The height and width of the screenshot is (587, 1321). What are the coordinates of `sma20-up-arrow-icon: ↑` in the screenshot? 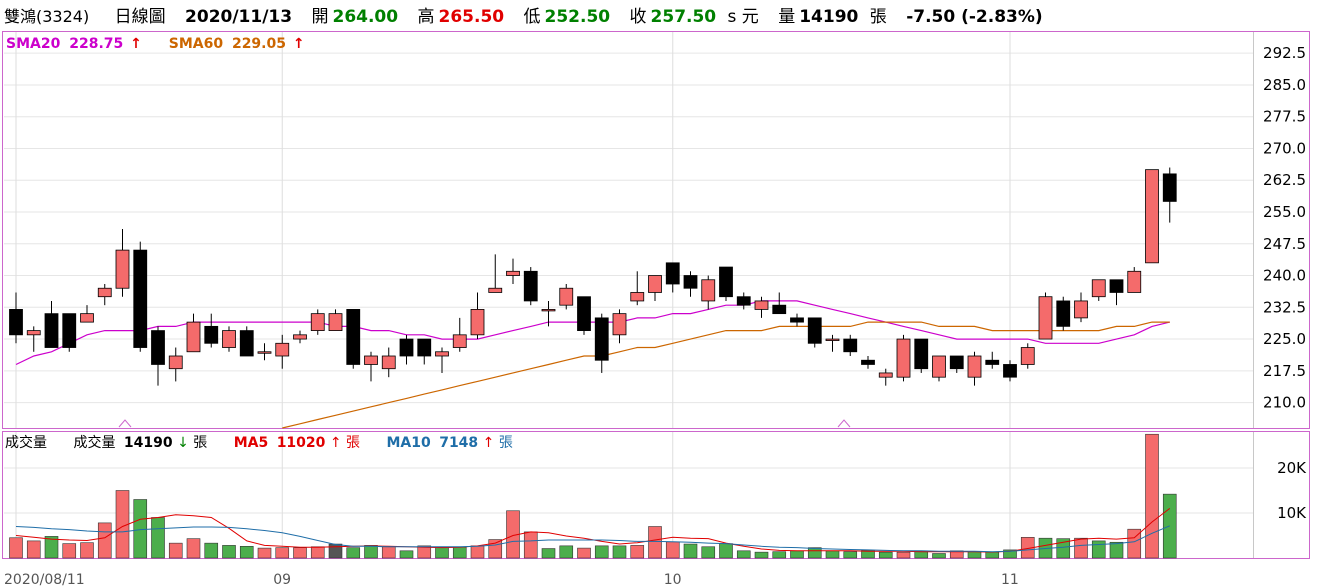 It's located at (136, 44).